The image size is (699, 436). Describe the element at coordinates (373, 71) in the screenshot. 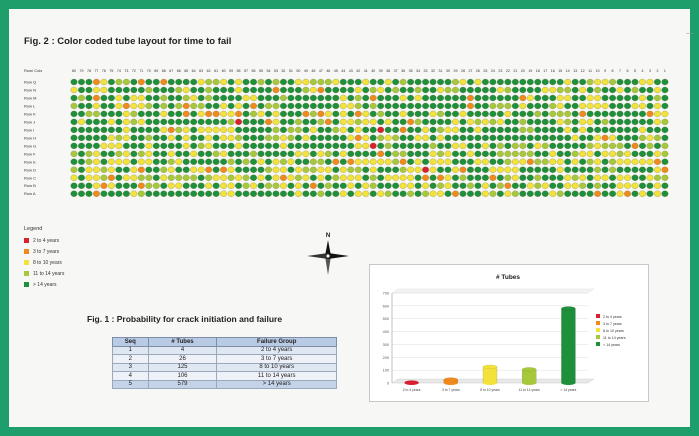

I see `column-number: 40` at that location.